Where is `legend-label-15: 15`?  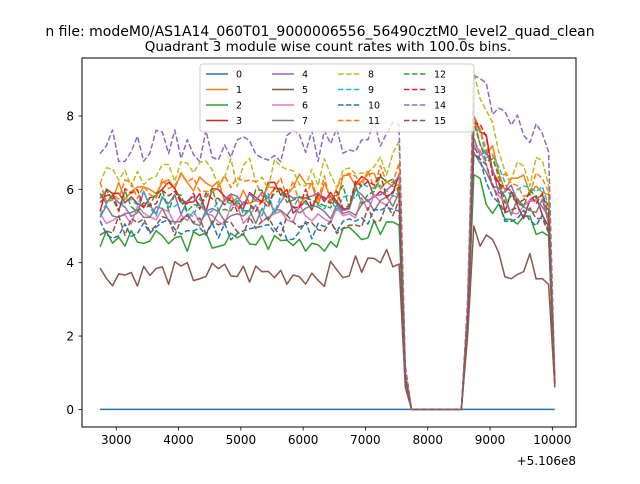
legend-label-15: 15 is located at coordinates (440, 121).